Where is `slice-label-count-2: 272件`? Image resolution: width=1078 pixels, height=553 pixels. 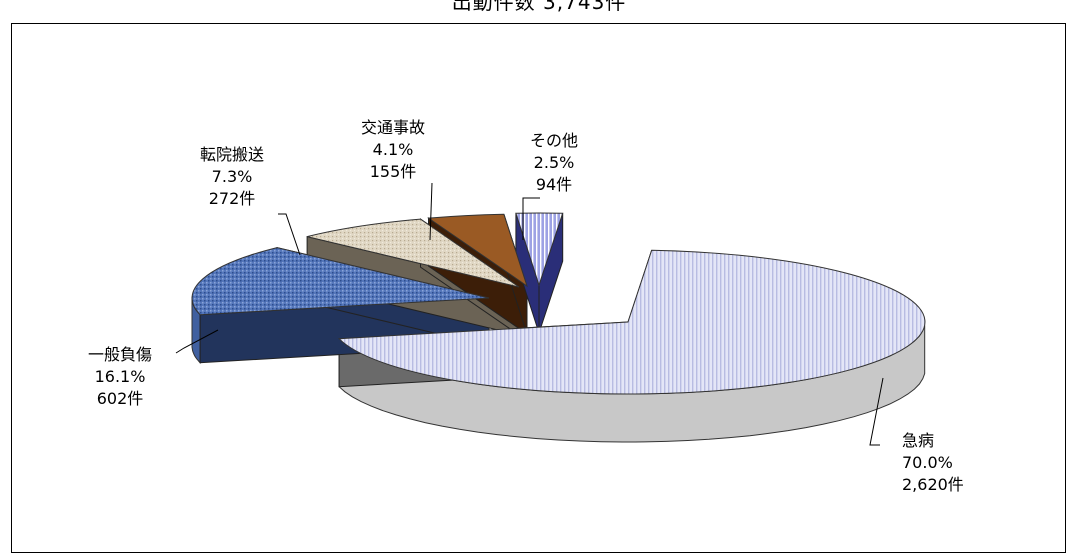 slice-label-count-2: 272件 is located at coordinates (232, 198).